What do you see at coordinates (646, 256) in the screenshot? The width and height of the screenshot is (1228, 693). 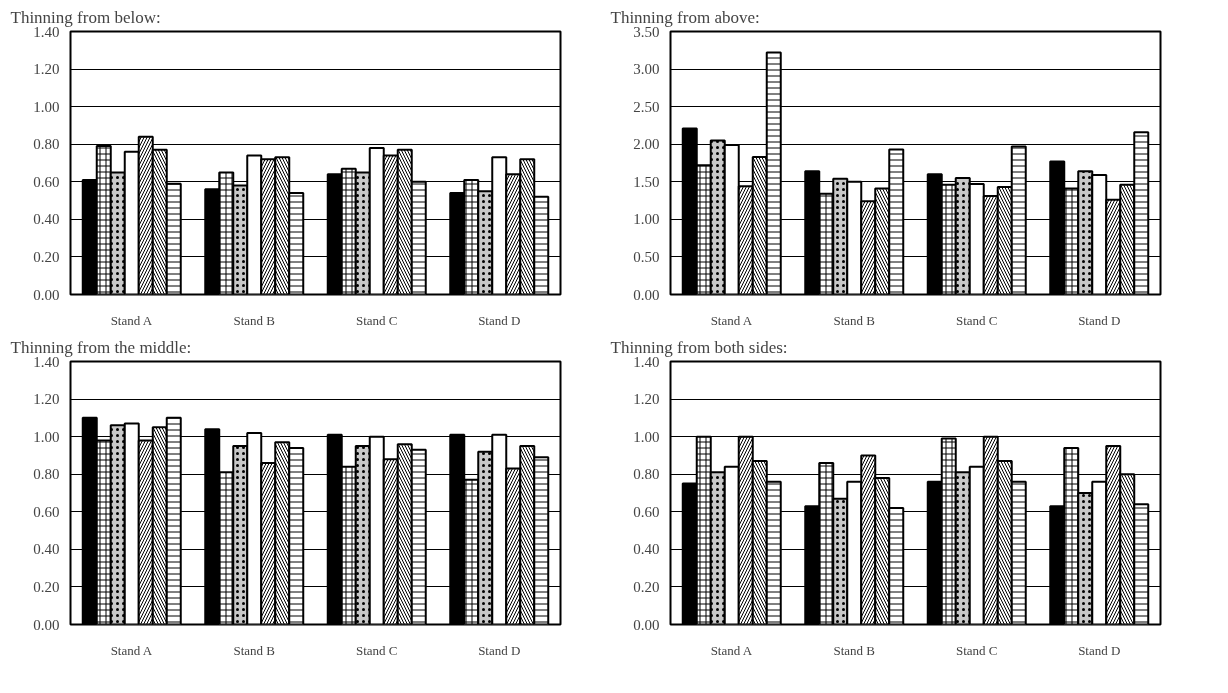 I see `y-tick-label: 0.50` at bounding box center [646, 256].